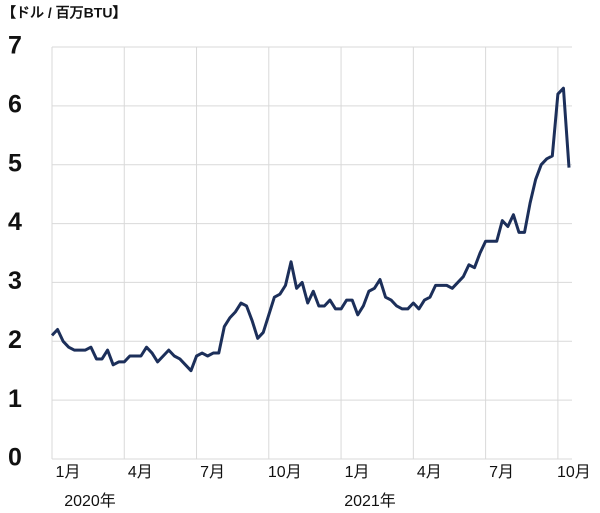  I want to click on unit-label: 【ドル / 百万BTU】, so click(64, 13).